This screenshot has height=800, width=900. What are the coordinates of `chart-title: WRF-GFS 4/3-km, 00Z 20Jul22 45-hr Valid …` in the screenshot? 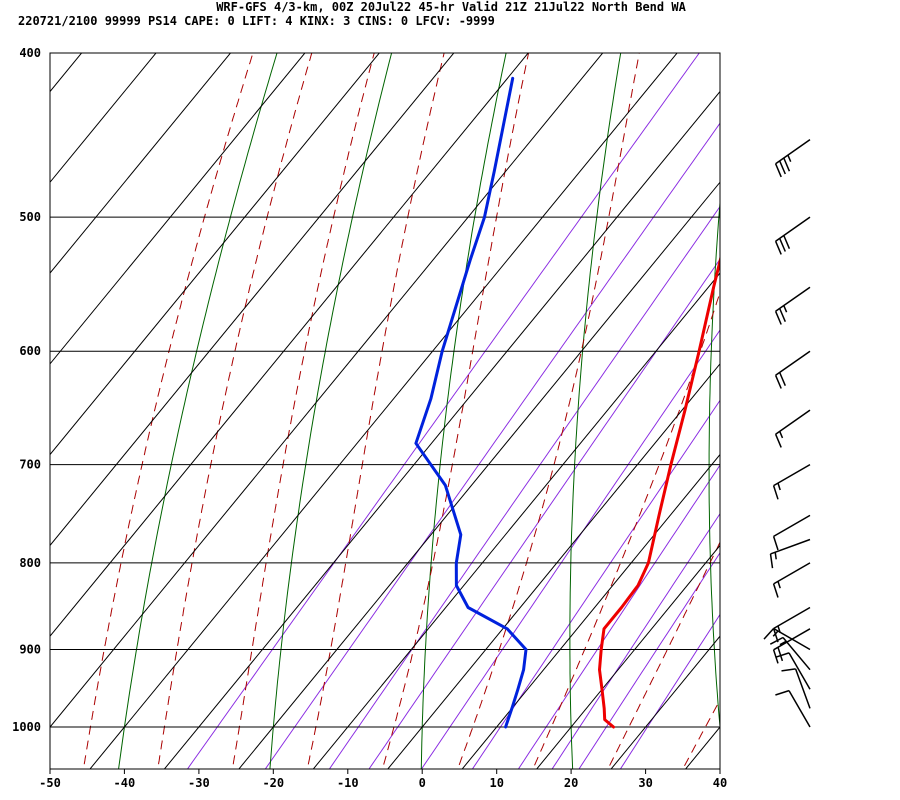 It's located at (451, 7).